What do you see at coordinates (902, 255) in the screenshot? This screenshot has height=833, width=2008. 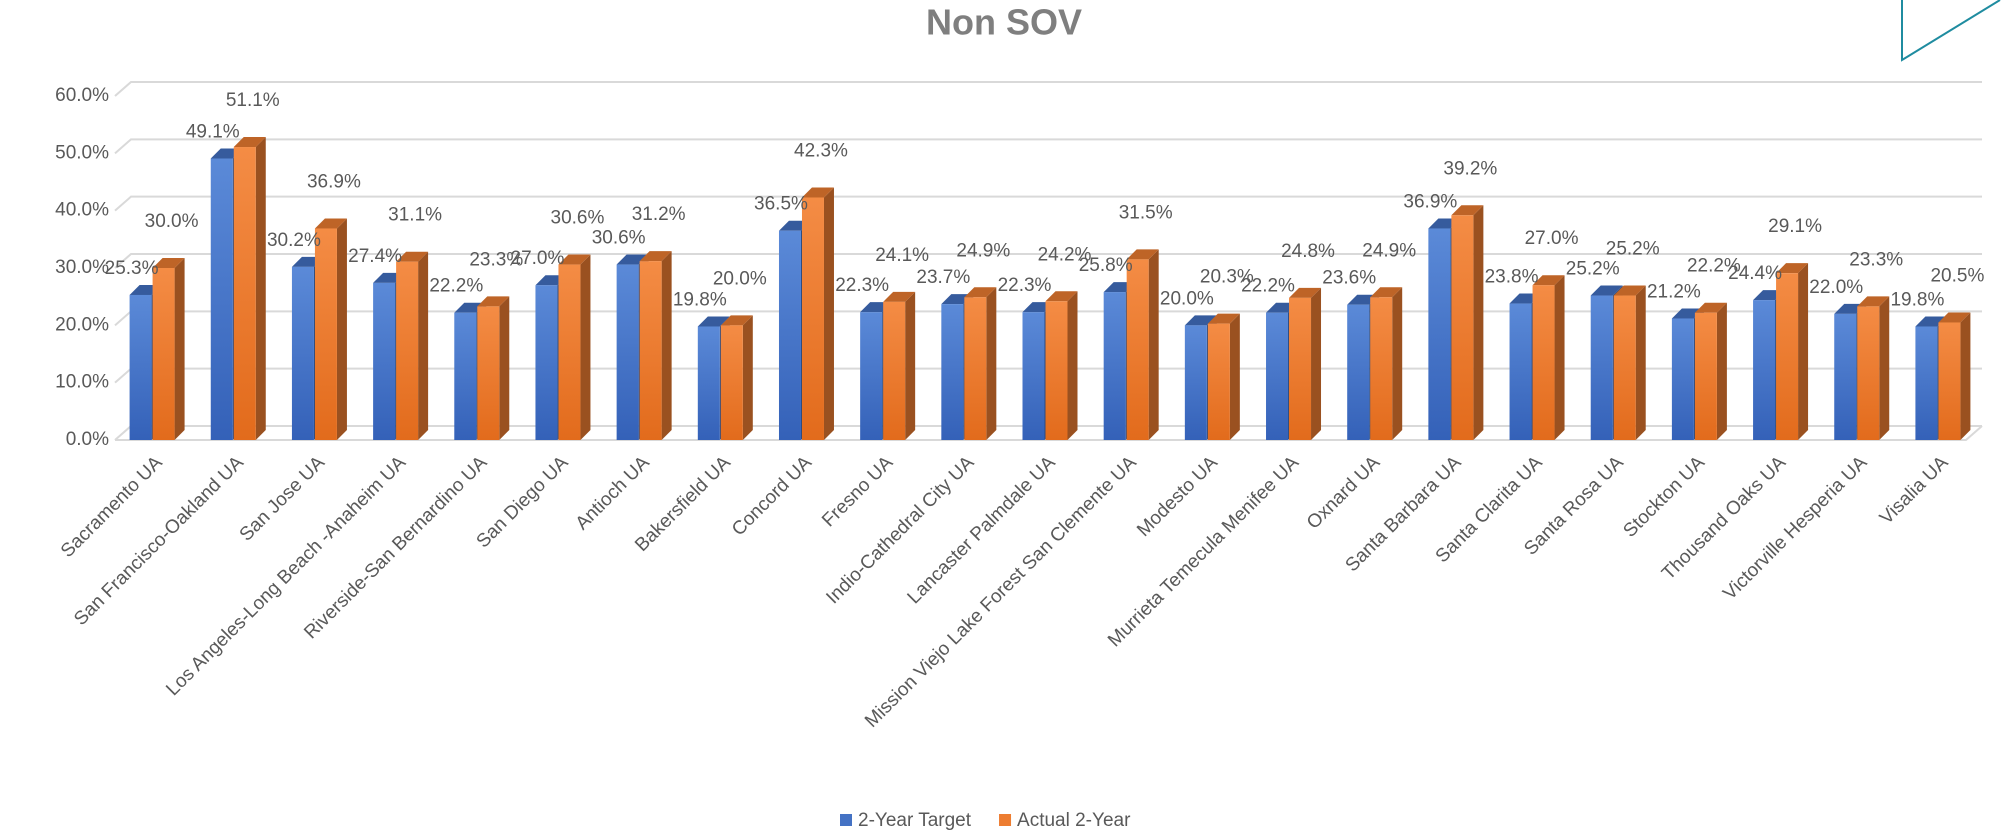 I see `data-label: 24.1%` at bounding box center [902, 255].